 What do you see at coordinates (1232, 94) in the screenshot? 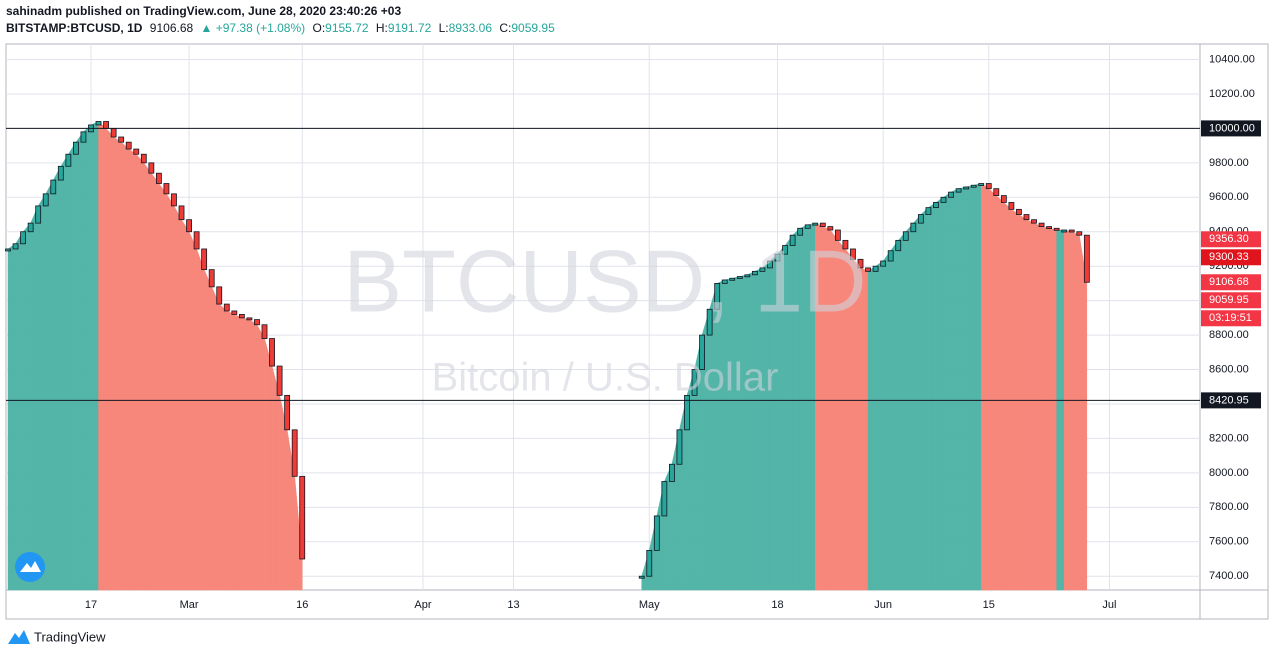
I see `y-tick-label: 10200.00` at bounding box center [1232, 94].